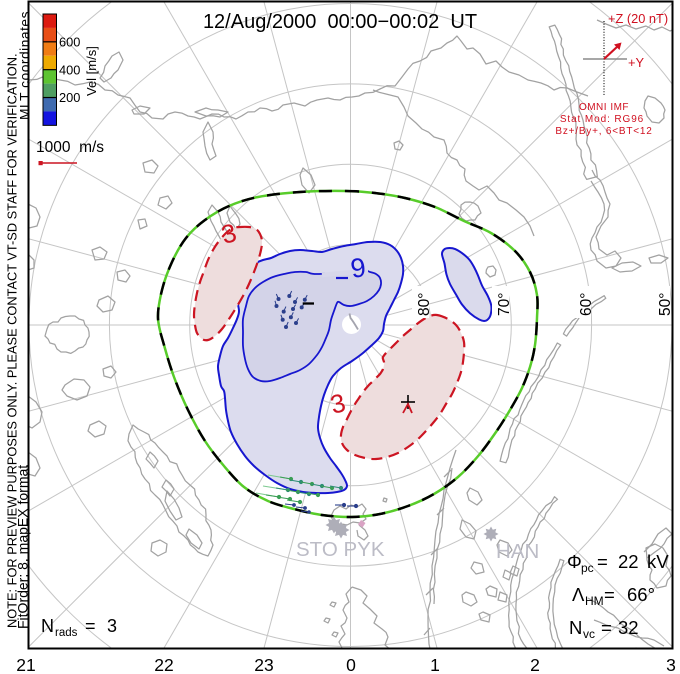  Describe the element at coordinates (69, 41) in the screenshot. I see `svg-text: 600` at that location.